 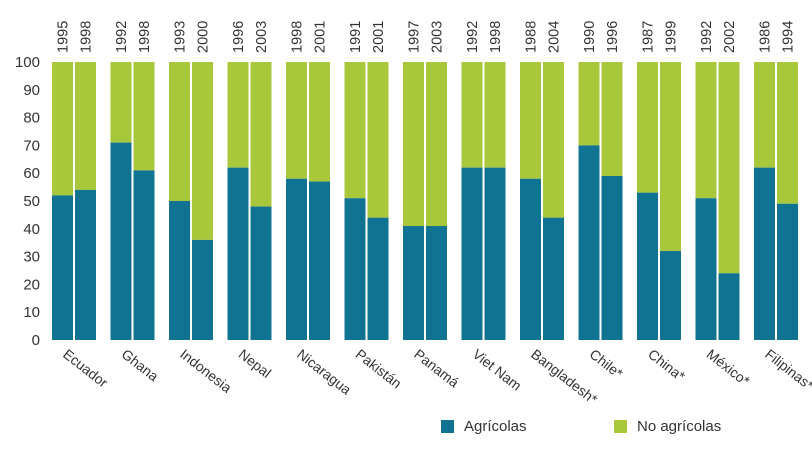 I want to click on y-tick-label: 10, so click(x=31, y=312).